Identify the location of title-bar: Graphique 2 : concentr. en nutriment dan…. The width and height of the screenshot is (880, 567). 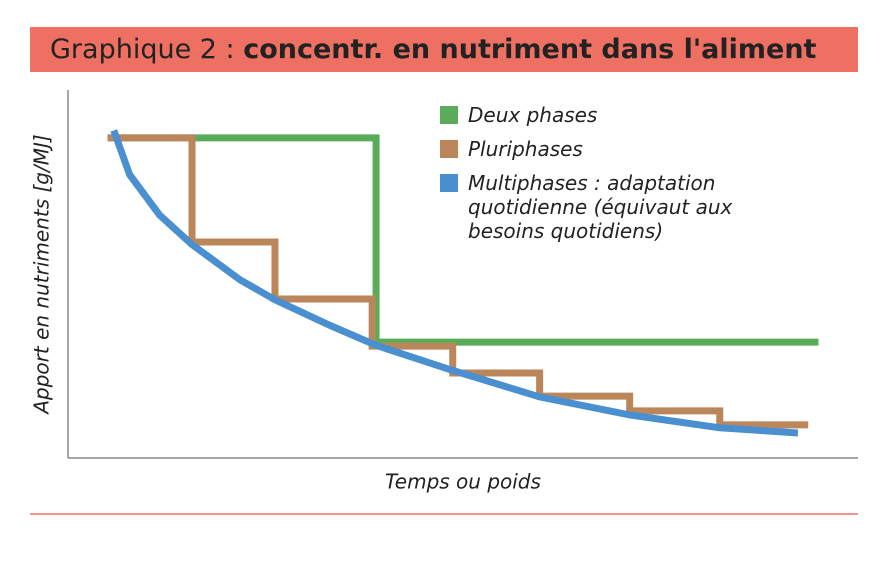
(444, 49).